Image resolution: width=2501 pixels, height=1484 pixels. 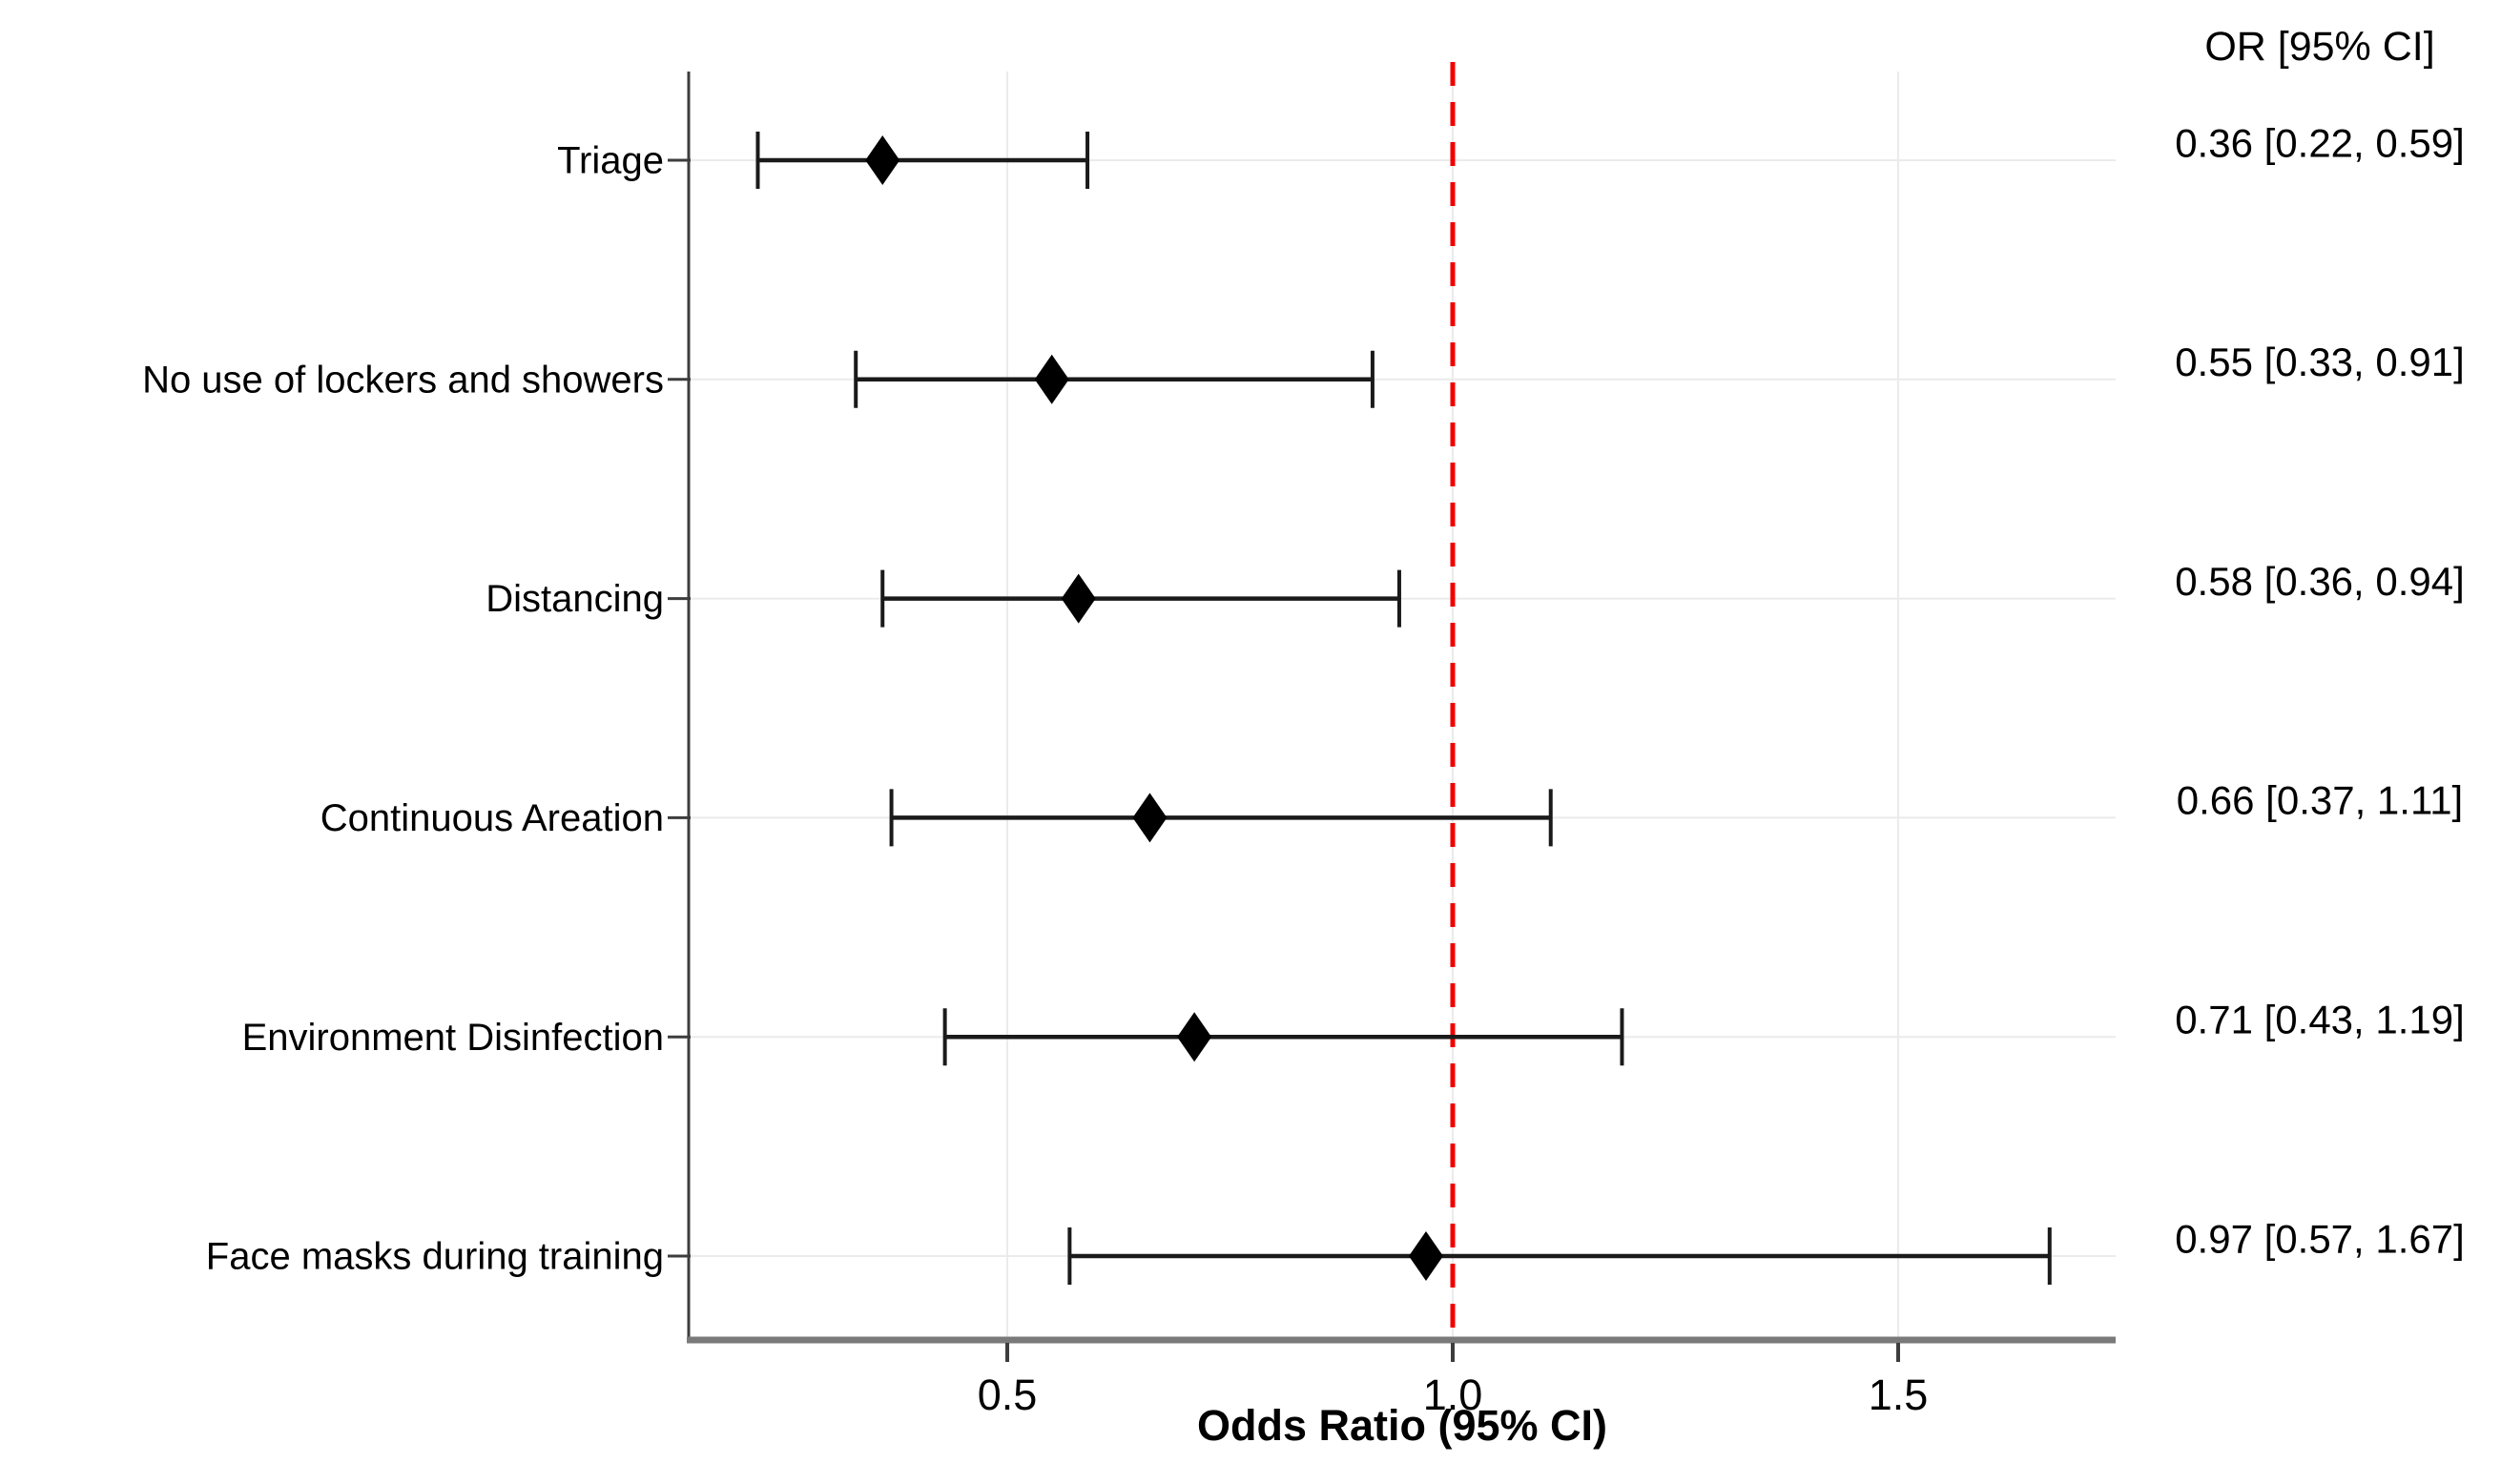 I want to click on or-value-label: 0.71 [0.43, 1.19], so click(x=2320, y=1019).